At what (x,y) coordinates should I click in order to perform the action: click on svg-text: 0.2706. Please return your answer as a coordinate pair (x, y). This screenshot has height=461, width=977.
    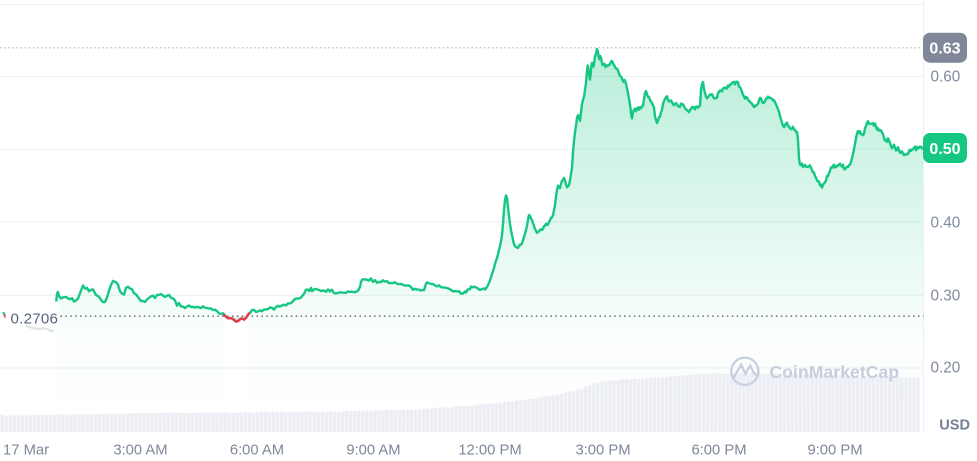
    Looking at the image, I should click on (35, 319).